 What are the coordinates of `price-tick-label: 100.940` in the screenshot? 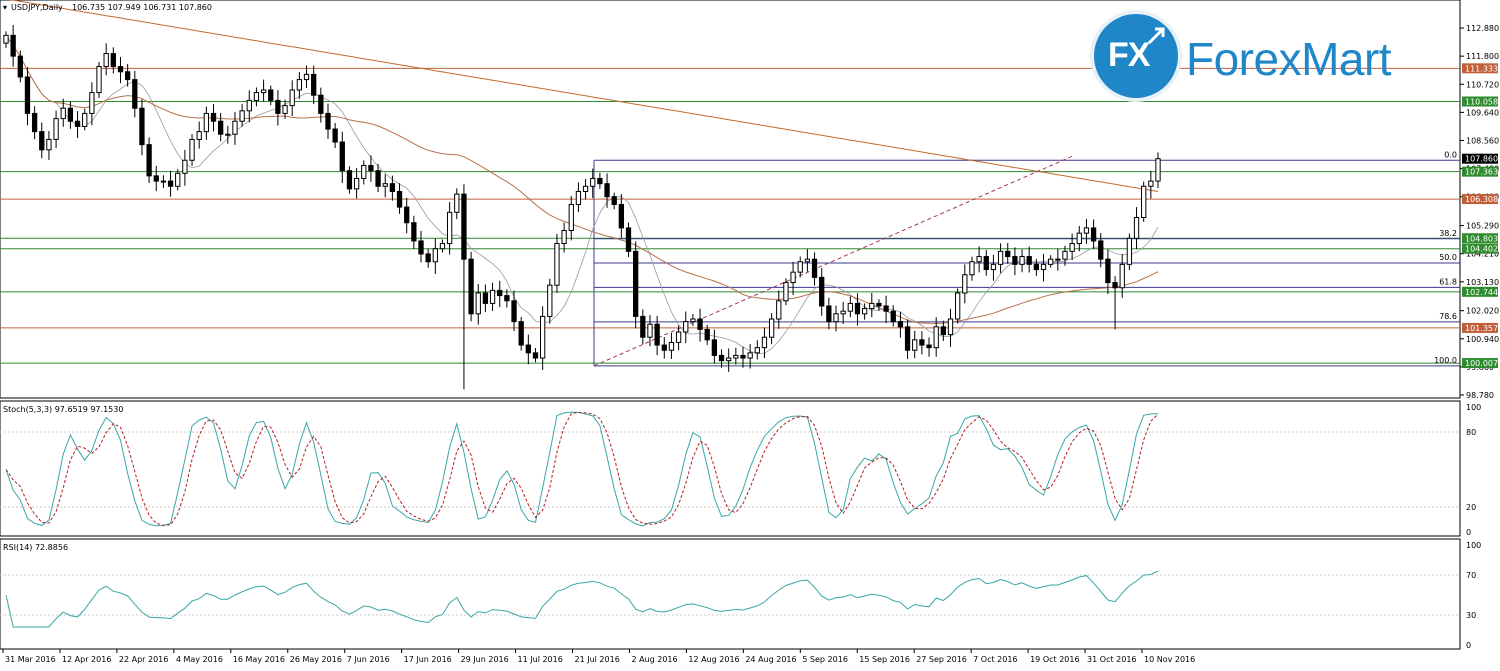 It's located at (1482, 339).